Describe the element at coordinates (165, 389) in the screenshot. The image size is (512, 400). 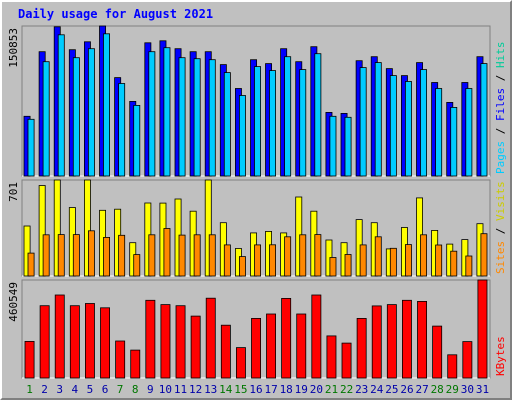
I see `day-label-10: 10` at that location.